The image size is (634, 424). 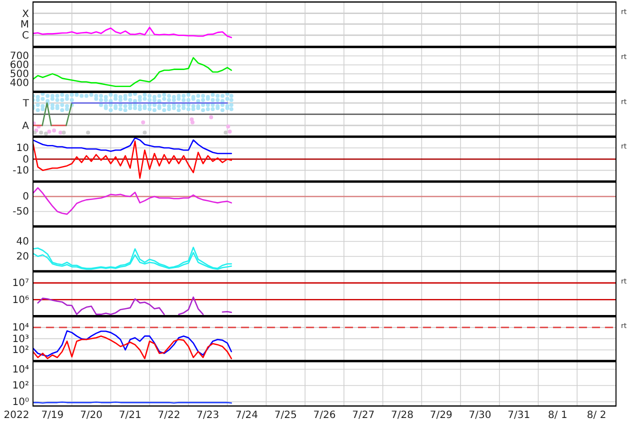 What do you see at coordinates (558, 416) in the screenshot?
I see `x-tick-label: 8/ 1` at bounding box center [558, 416].